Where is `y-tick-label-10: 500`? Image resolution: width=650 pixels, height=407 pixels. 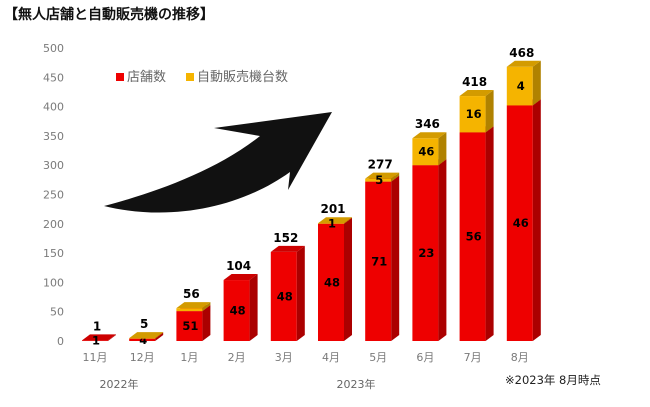 y-tick-label-10: 500 is located at coordinates (53, 48).